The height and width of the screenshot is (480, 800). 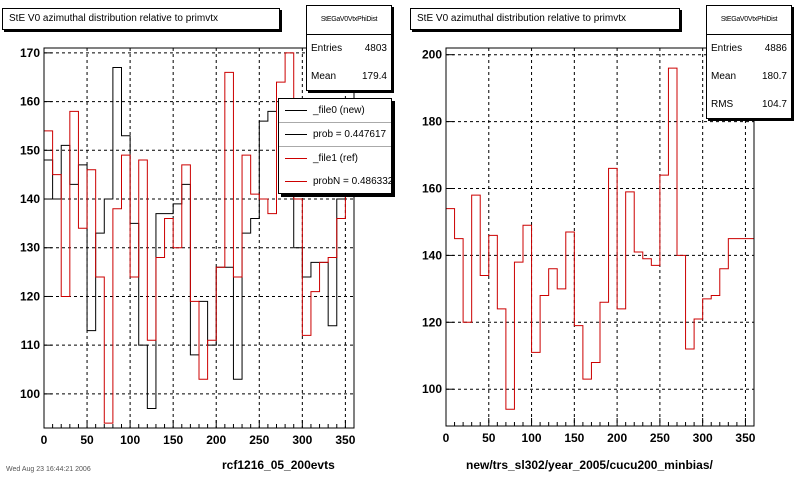 I want to click on left-stats-mean-value: 179.4, so click(x=374, y=76).